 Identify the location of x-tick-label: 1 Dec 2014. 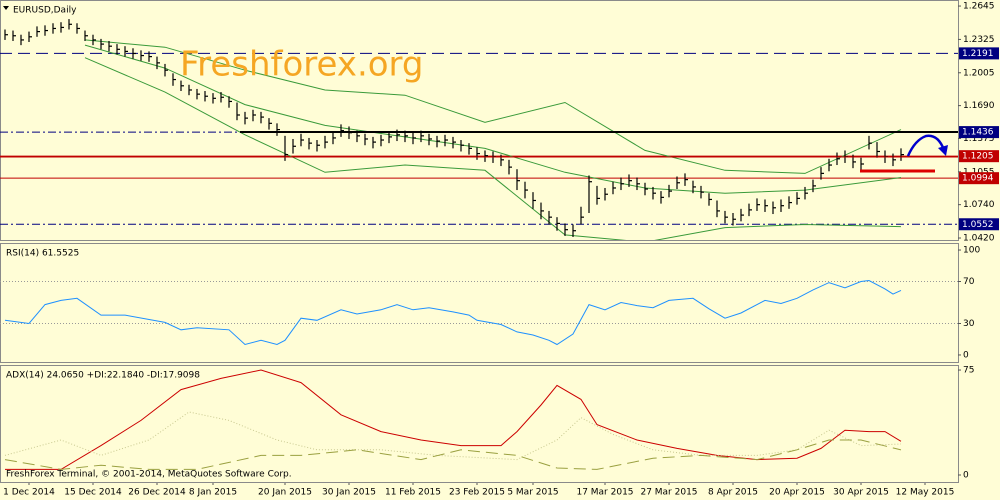
(29, 493).